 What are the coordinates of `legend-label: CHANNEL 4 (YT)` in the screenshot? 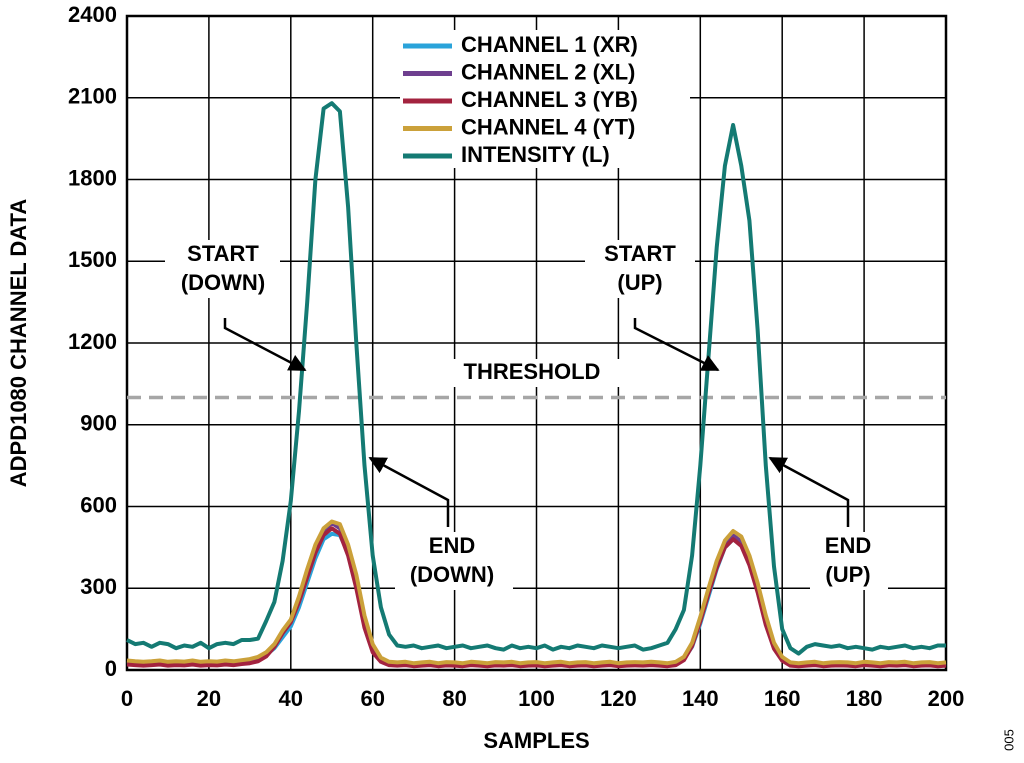 It's located at (548, 126).